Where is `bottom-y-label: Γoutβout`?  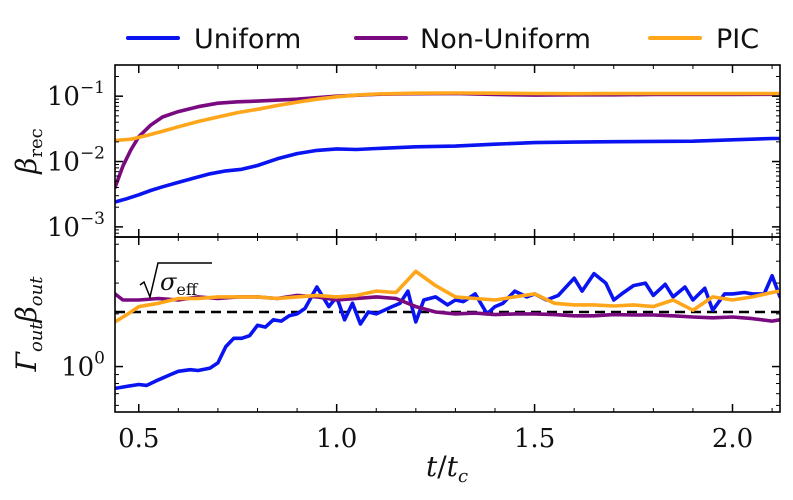 bottom-y-label: Γoutβout is located at coordinates (28, 324).